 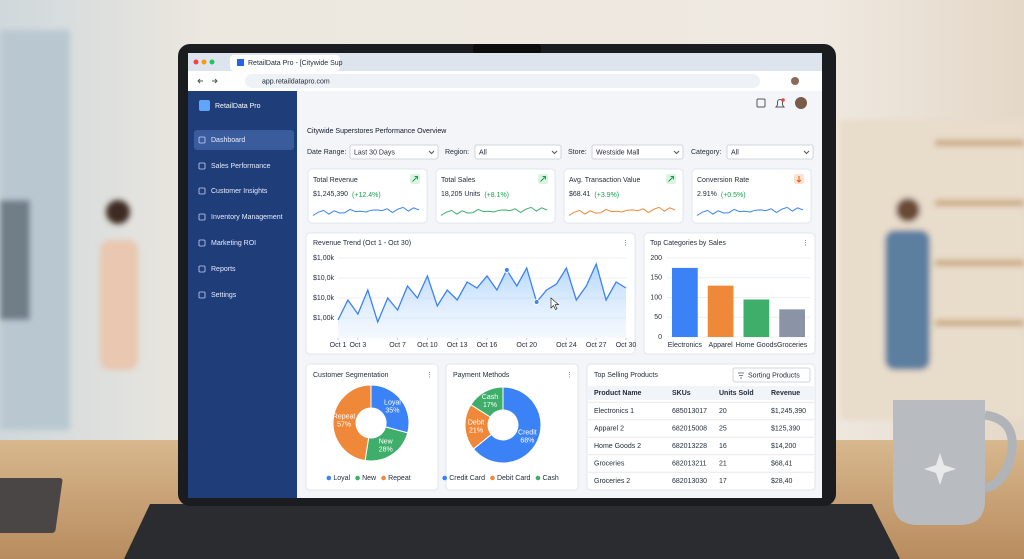 I want to click on filter-value: All, so click(x=483, y=152).